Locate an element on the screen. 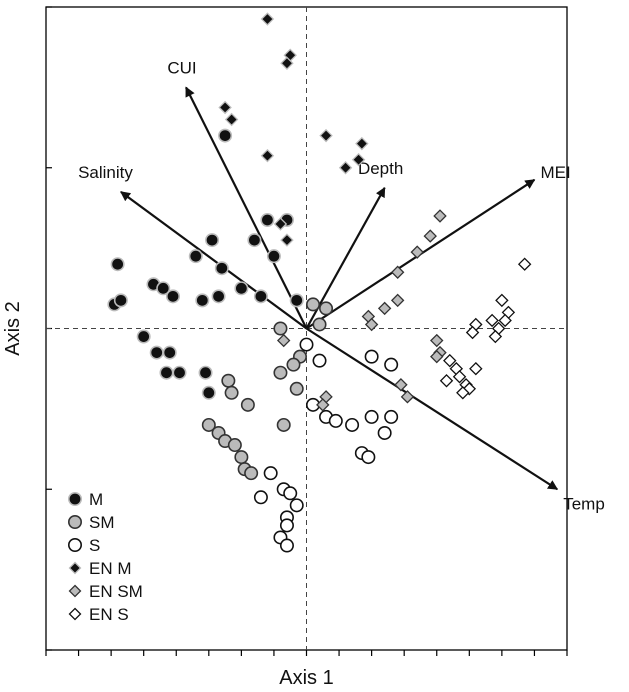 The width and height of the screenshot is (629, 692). legend-label-sm: SM is located at coordinates (102, 522).